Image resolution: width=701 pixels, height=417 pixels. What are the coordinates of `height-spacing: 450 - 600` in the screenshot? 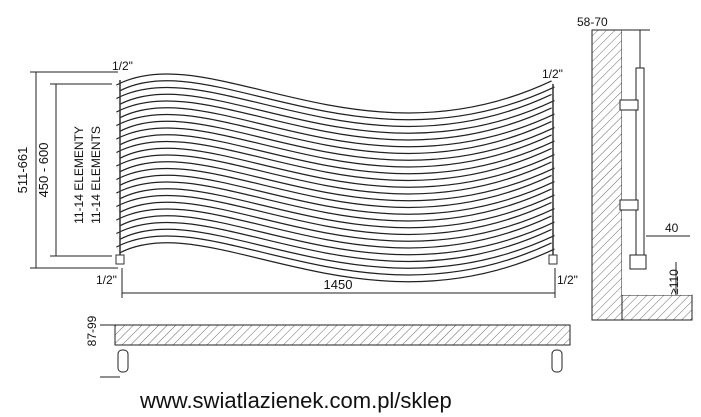 It's located at (43, 170).